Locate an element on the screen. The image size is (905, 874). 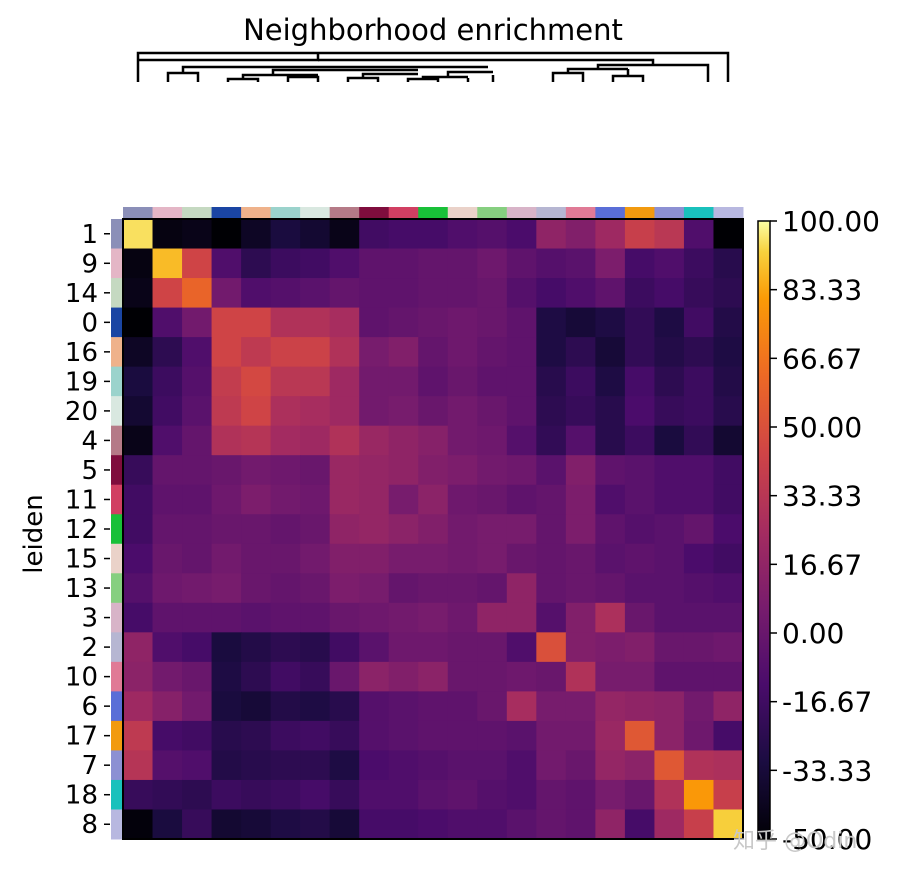
heatmap-cell-r13-c15 is located at coordinates (462, 588).